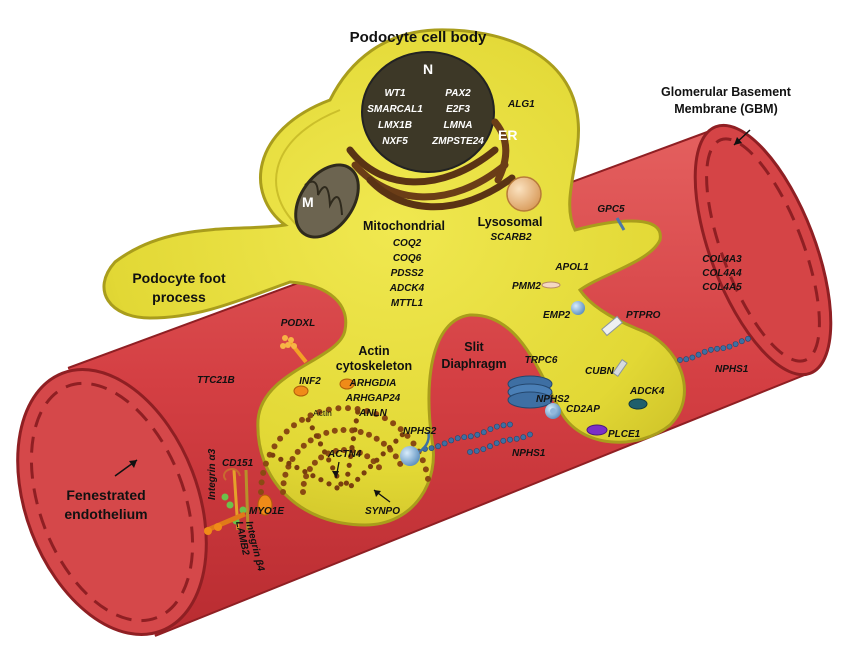  Describe the element at coordinates (105, 495) in the screenshot. I see `fenestrated-line1: Fenestrated` at that location.